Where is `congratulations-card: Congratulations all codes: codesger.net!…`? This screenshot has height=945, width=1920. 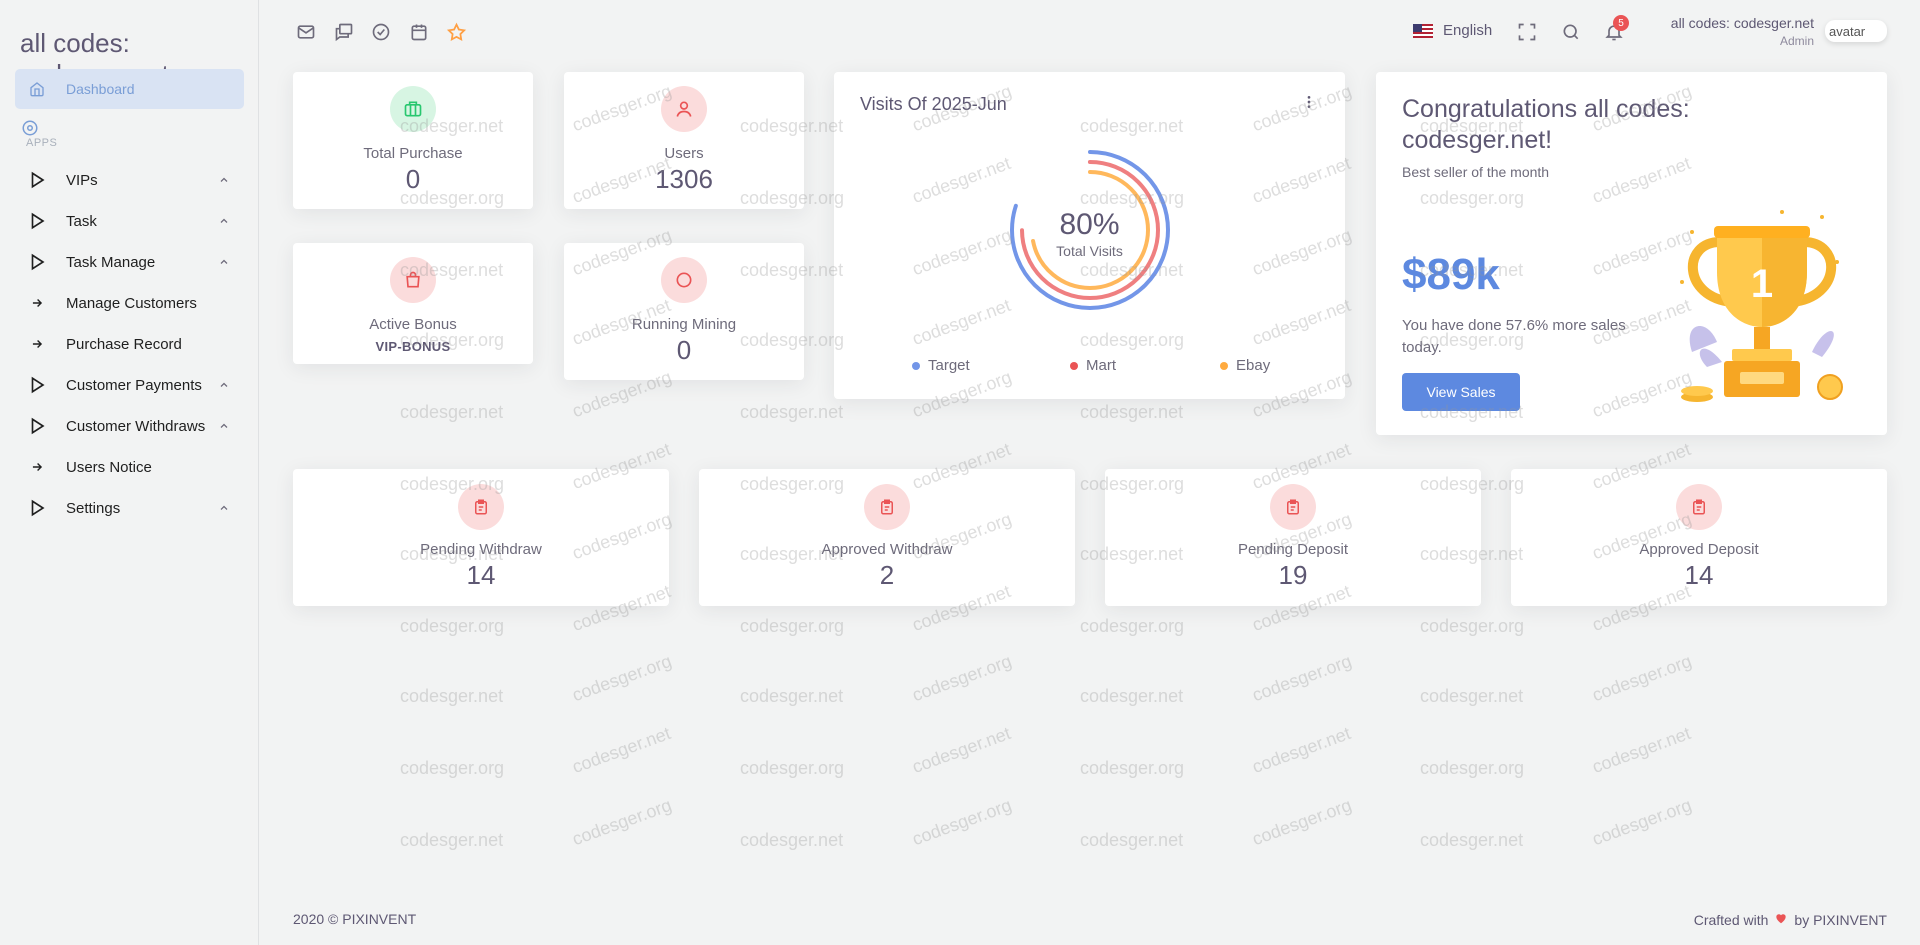
congratulations-card: Congratulations all codes: codesger.net!… is located at coordinates (1631, 253).